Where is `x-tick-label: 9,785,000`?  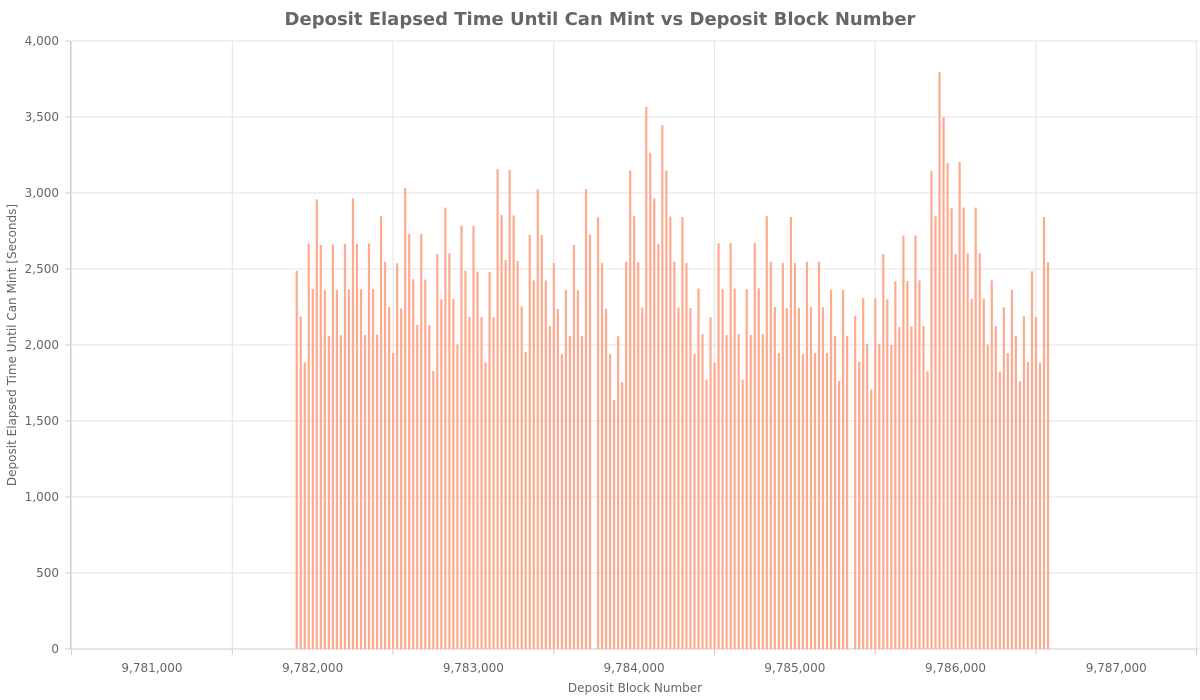 x-tick-label: 9,785,000 is located at coordinates (794, 668).